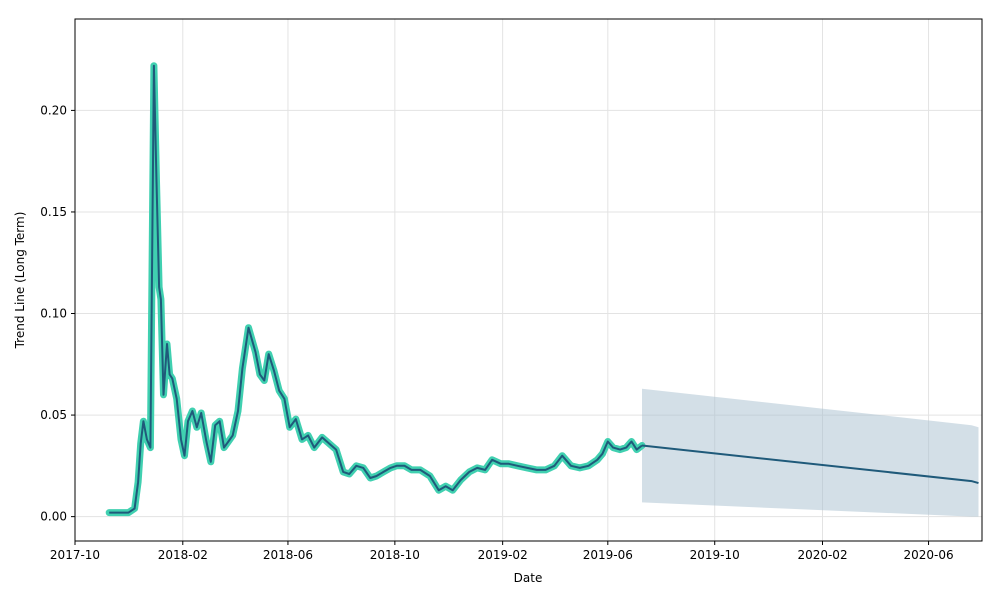  I want to click on y-tick-label: 0.15, so click(53, 212).